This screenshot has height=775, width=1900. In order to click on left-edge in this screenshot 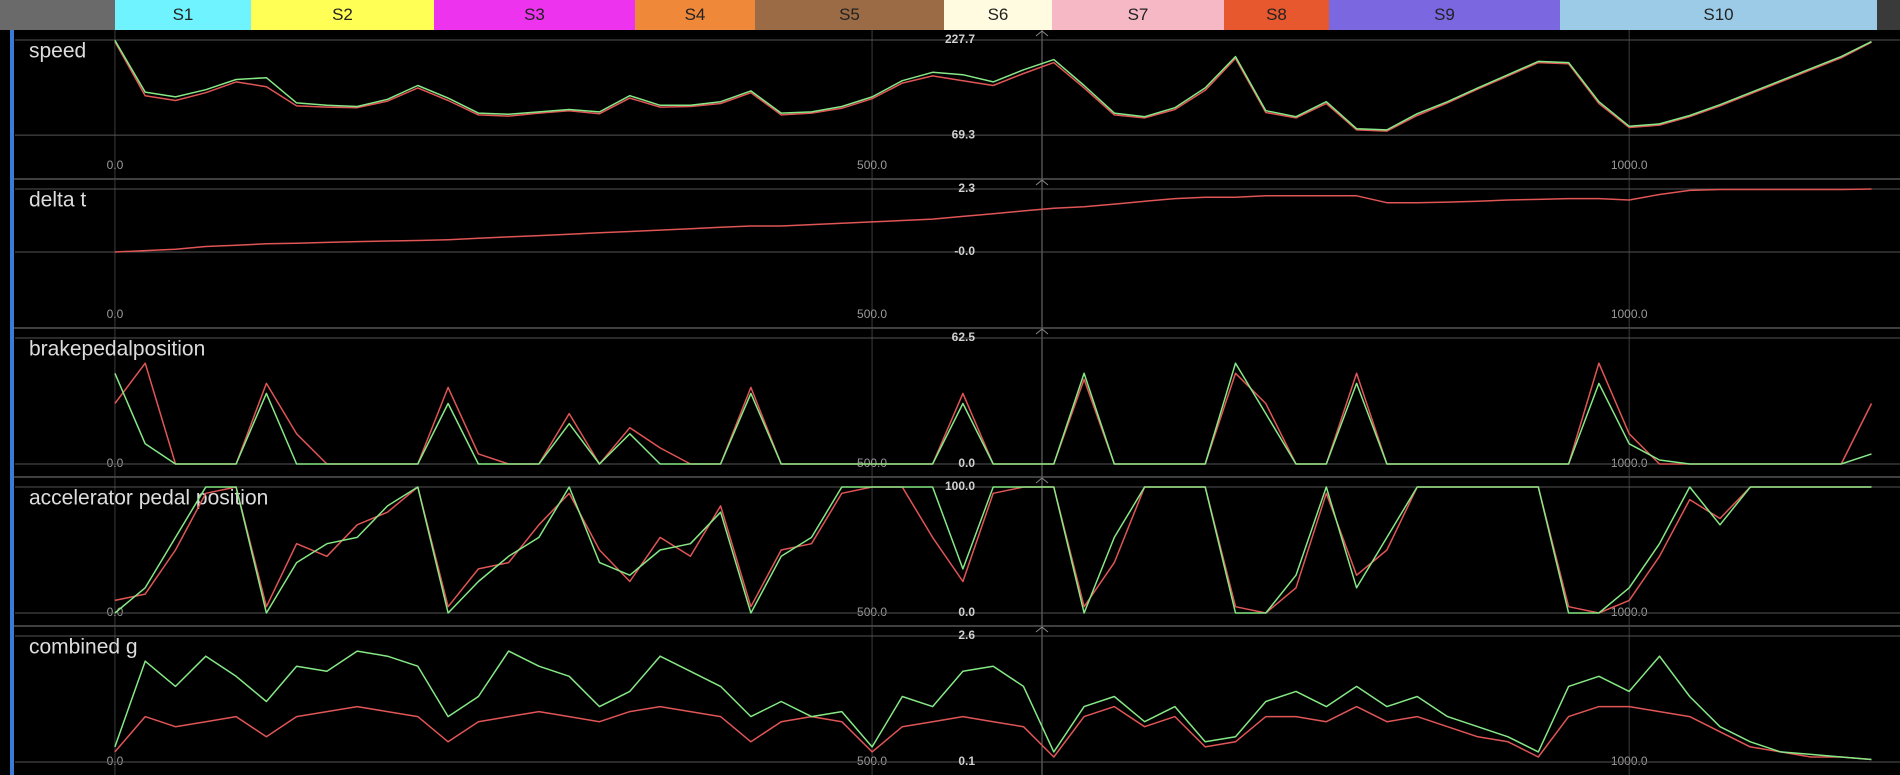, I will do `click(12, 402)`.